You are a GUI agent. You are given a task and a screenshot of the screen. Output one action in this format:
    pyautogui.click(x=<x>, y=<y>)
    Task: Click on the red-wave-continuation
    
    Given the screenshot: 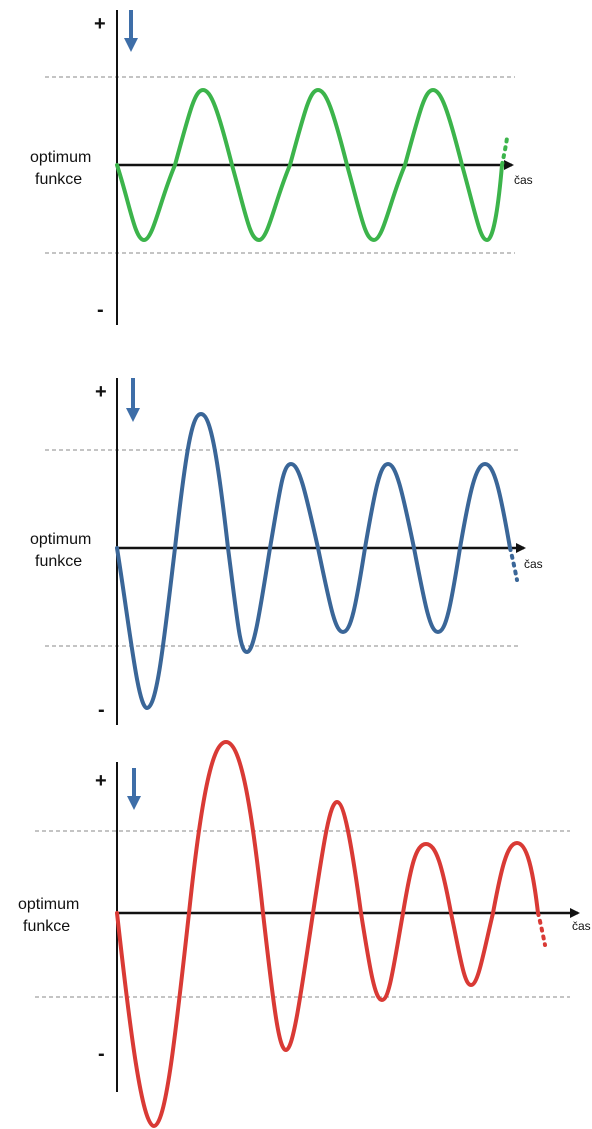 What is the action you would take?
    pyautogui.click(x=541, y=929)
    